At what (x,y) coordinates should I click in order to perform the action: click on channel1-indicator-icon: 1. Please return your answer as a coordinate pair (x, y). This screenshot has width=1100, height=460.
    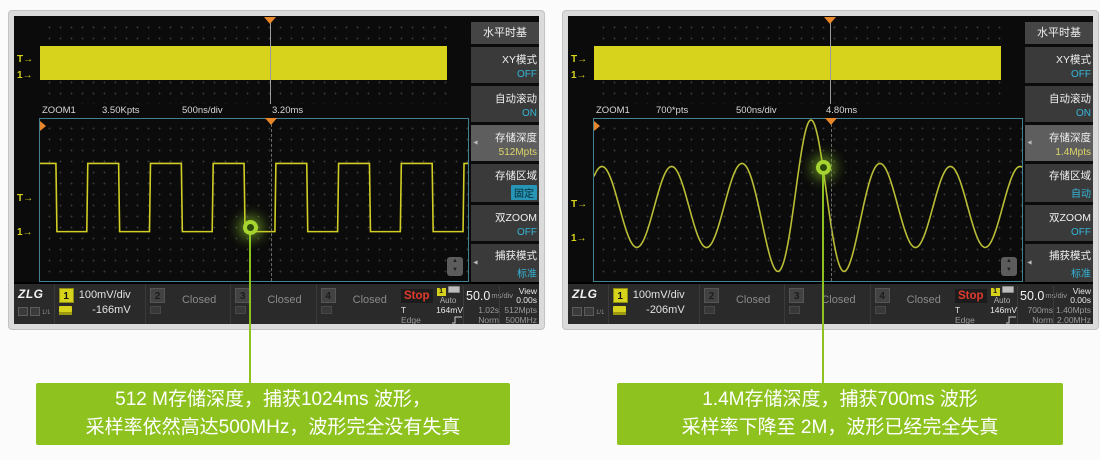
    Looking at the image, I should click on (995, 292).